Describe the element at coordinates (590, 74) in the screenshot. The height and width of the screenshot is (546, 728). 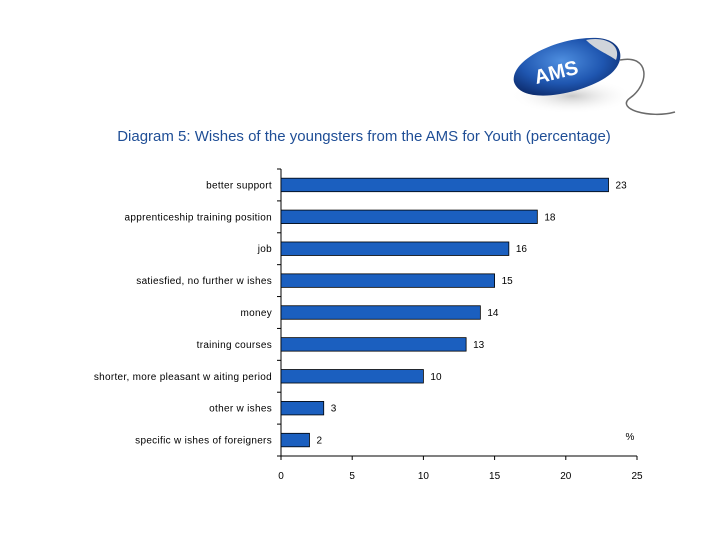
I see `ams-logo: AMS` at that location.